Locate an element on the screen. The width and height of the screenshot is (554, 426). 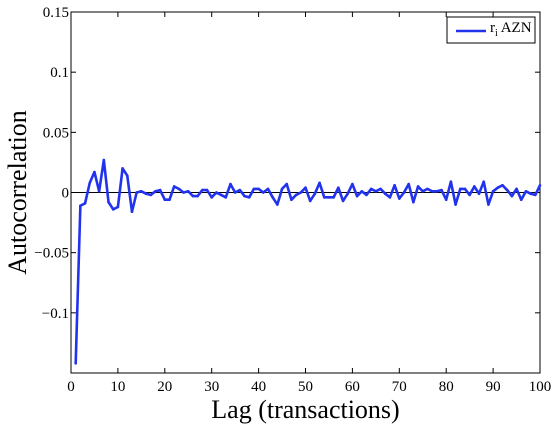
x-tick-label: 30 is located at coordinates (211, 387).